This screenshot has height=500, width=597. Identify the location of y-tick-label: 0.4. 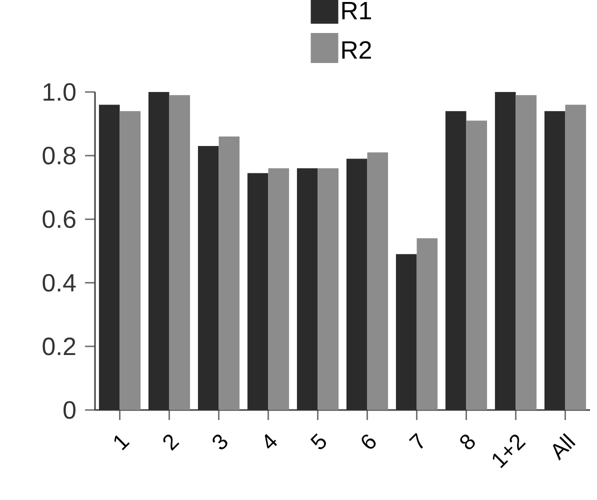
(59, 283).